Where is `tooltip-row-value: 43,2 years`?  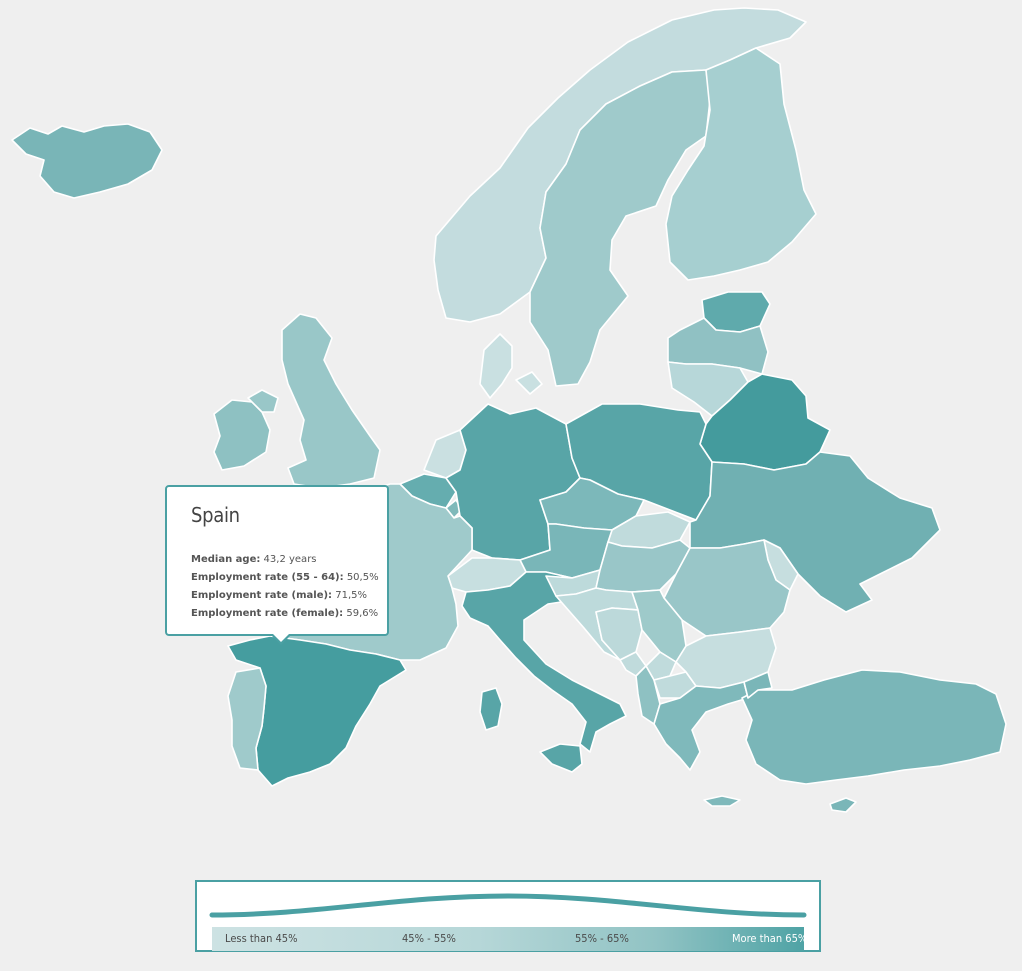
tooltip-row-value: 43,2 years is located at coordinates (290, 559).